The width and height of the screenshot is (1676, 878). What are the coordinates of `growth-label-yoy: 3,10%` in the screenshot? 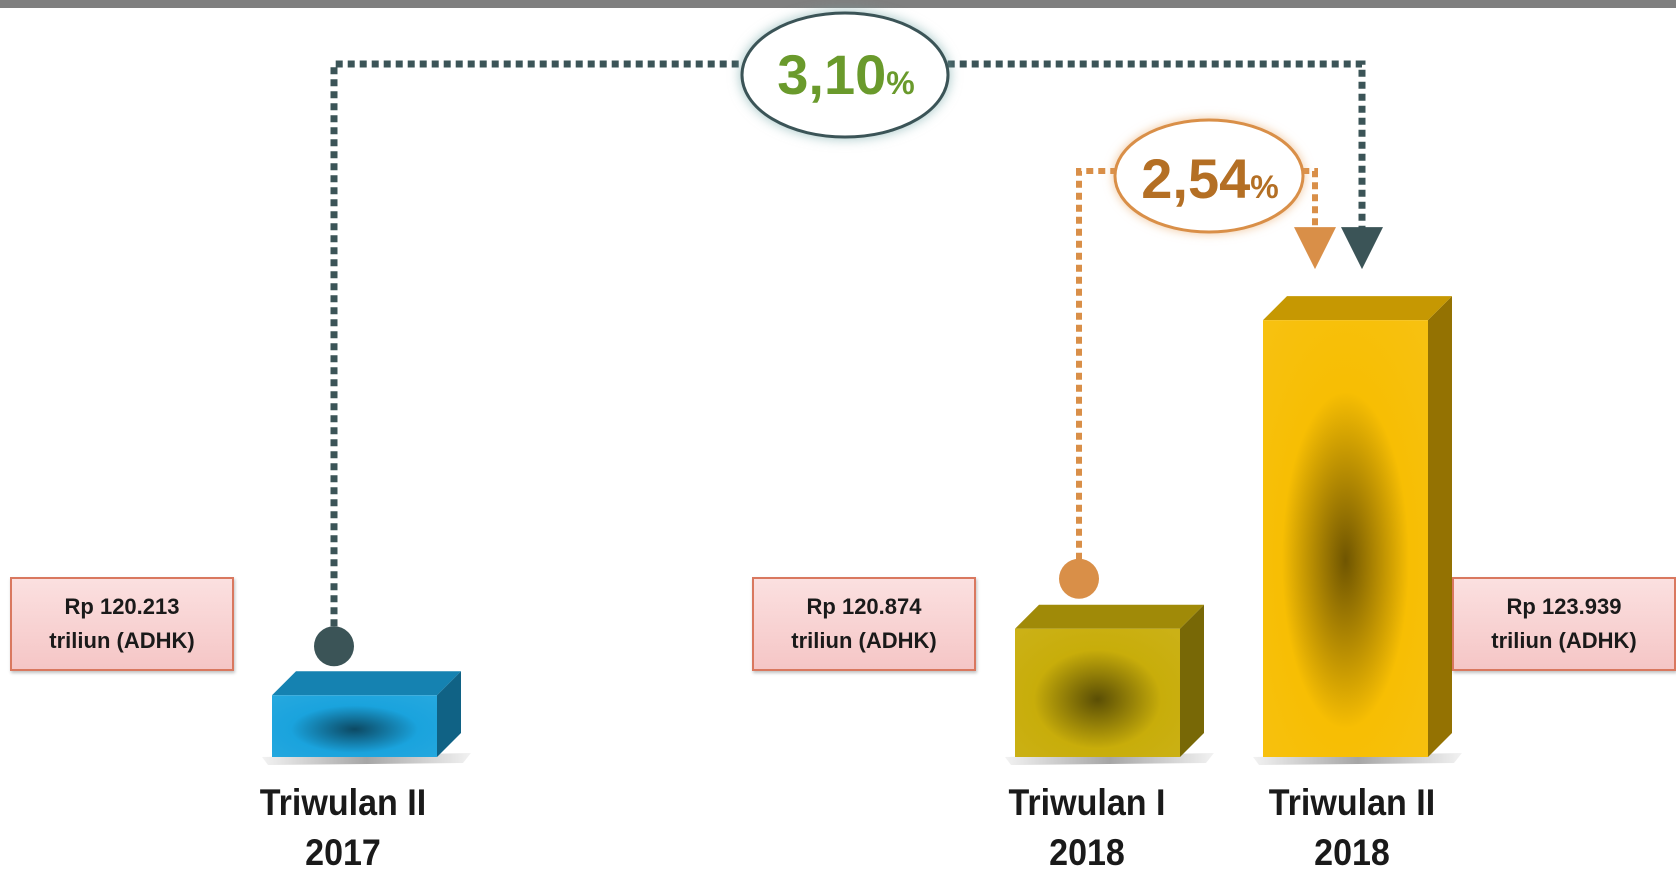 It's located at (846, 74).